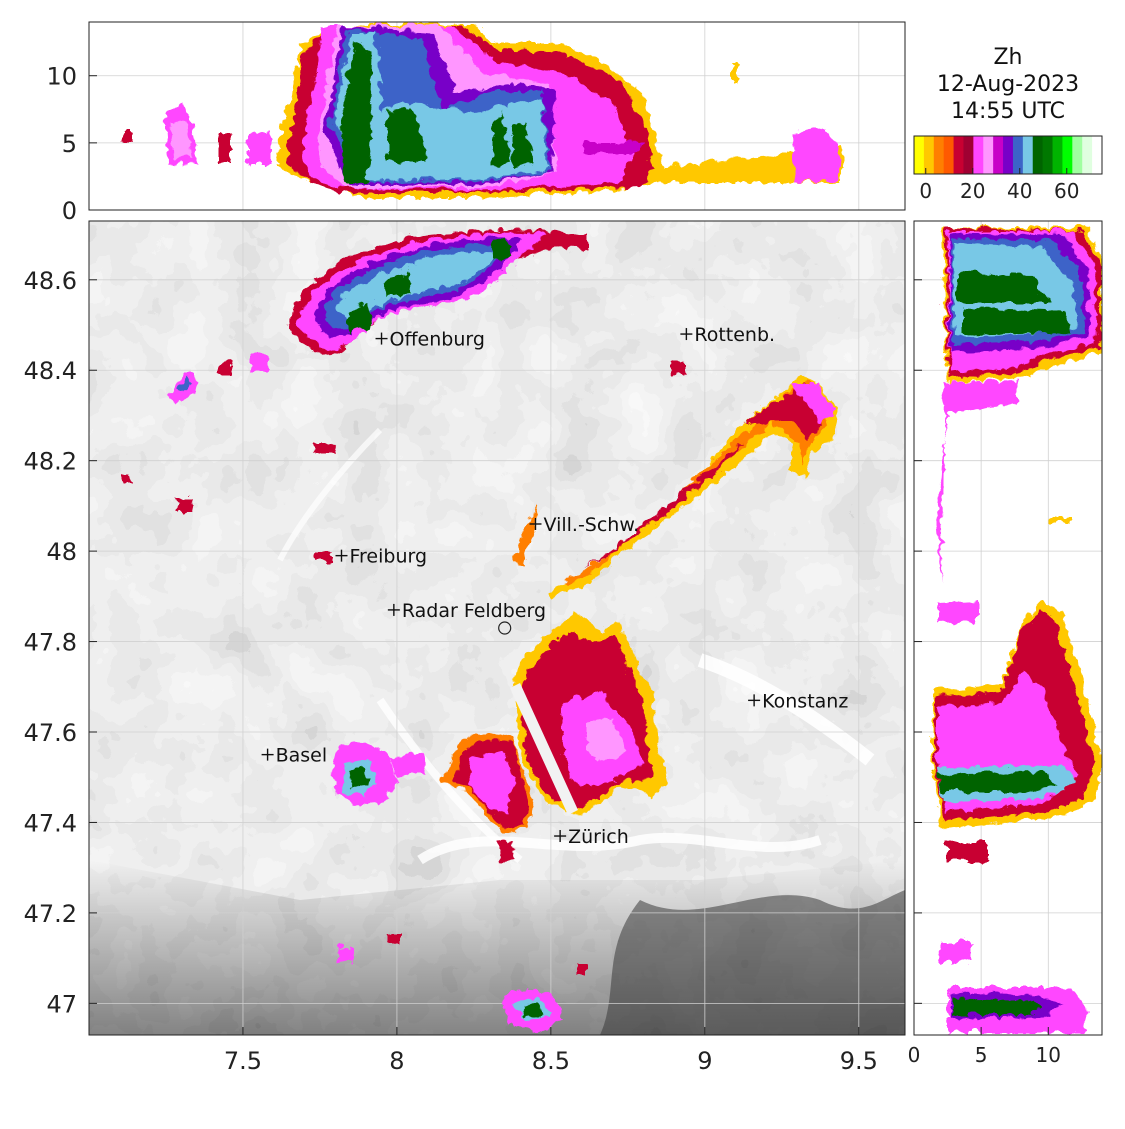 Image resolution: width=1125 pixels, height=1129 pixels. Describe the element at coordinates (474, 611) in the screenshot. I see `city-label: Radar Feldberg` at that location.